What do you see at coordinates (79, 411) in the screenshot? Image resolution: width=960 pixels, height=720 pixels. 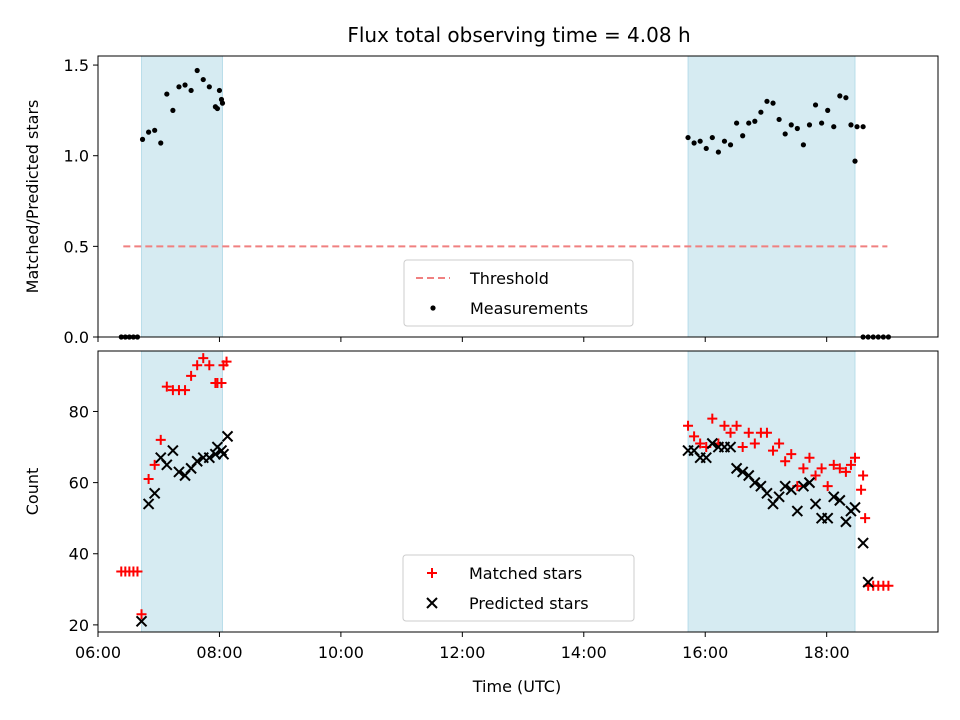 I see `y-tick-label: 80` at bounding box center [79, 411].